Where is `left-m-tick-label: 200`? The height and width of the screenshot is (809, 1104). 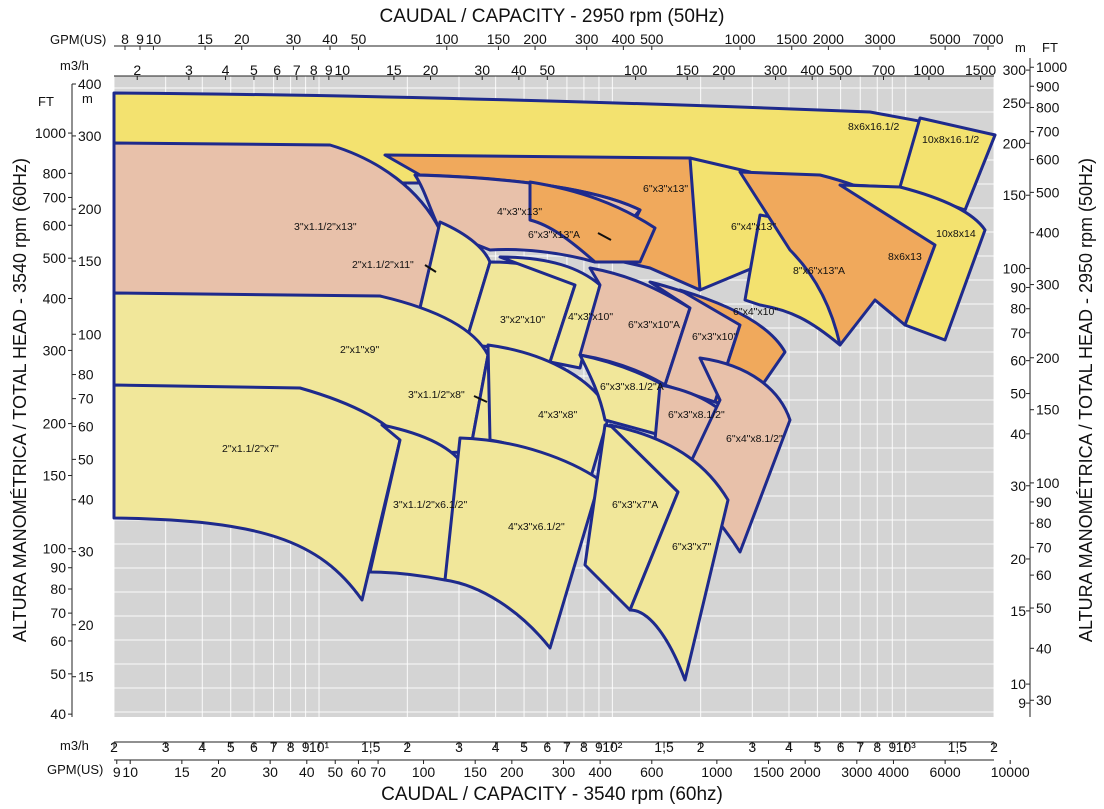
left-m-tick-label: 200 is located at coordinates (90, 209).